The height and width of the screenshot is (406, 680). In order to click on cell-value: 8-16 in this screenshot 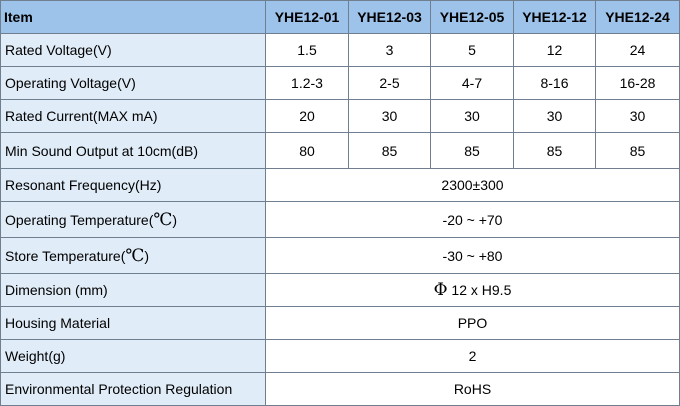, I will do `click(554, 83)`.